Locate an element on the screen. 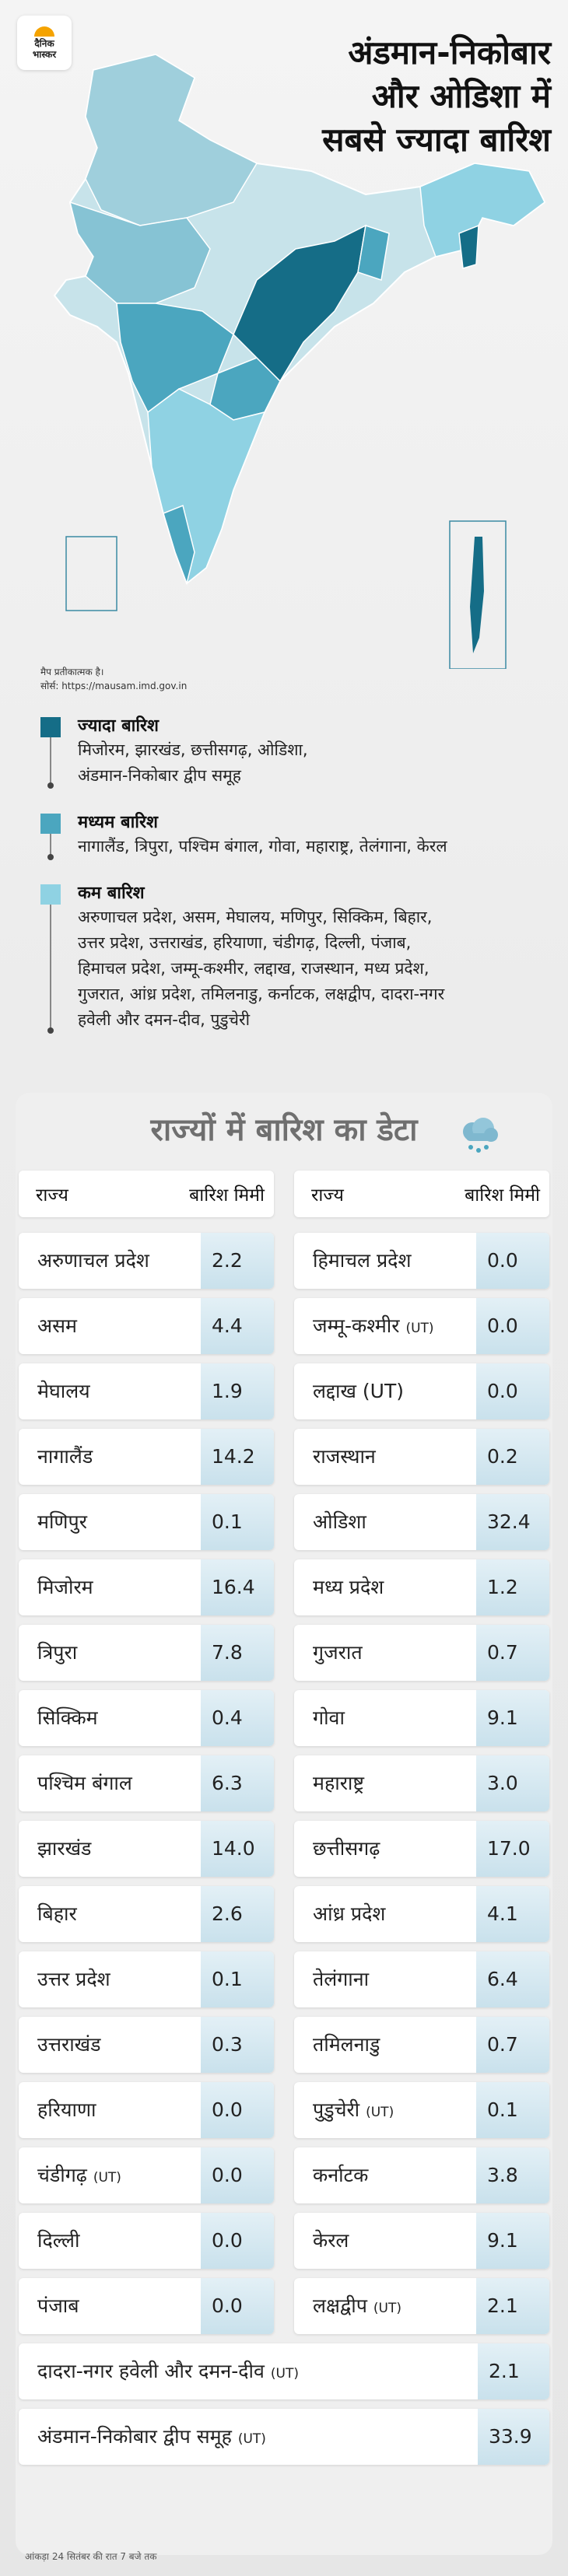 This screenshot has height=2576, width=568. state-name-text: गुजरात is located at coordinates (338, 1653).